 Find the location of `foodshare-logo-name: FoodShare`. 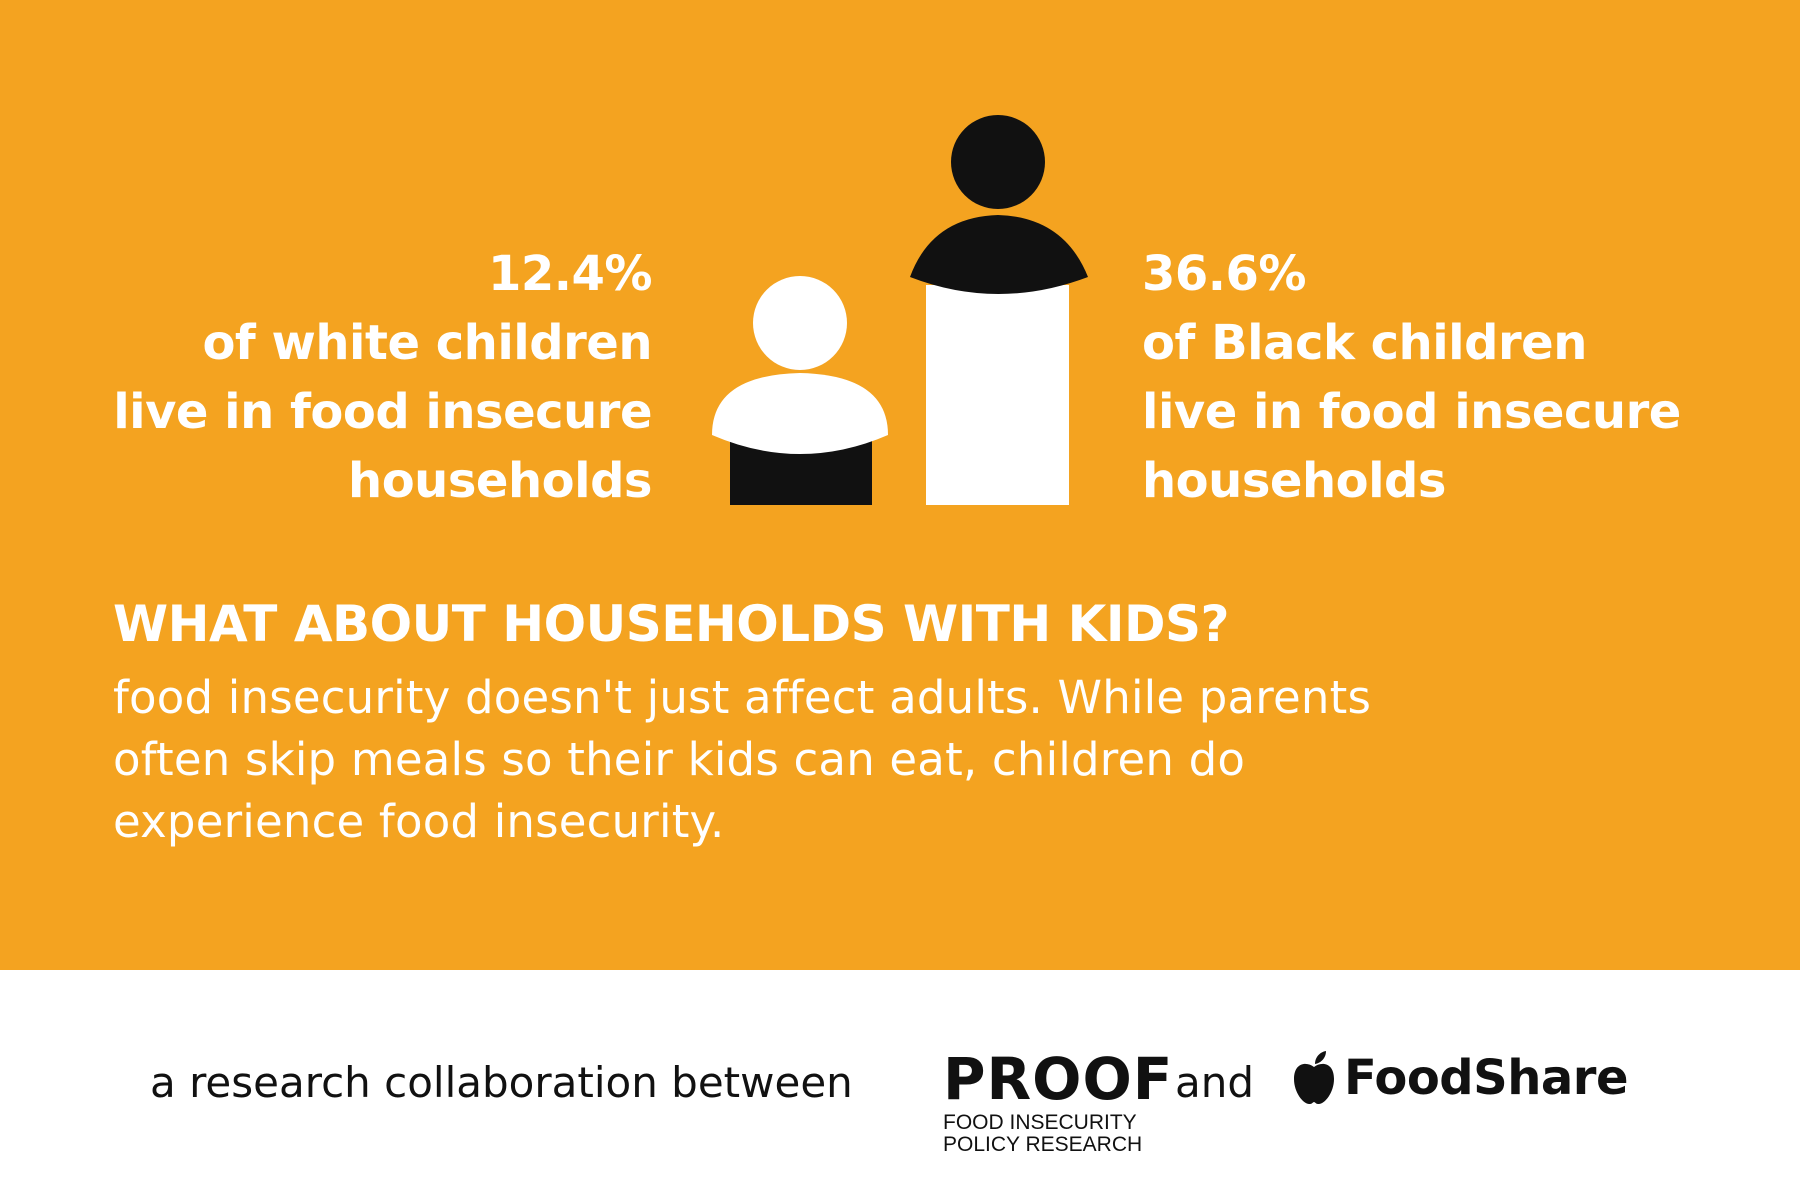

foodshare-logo-name: FoodShare is located at coordinates (1486, 1078).